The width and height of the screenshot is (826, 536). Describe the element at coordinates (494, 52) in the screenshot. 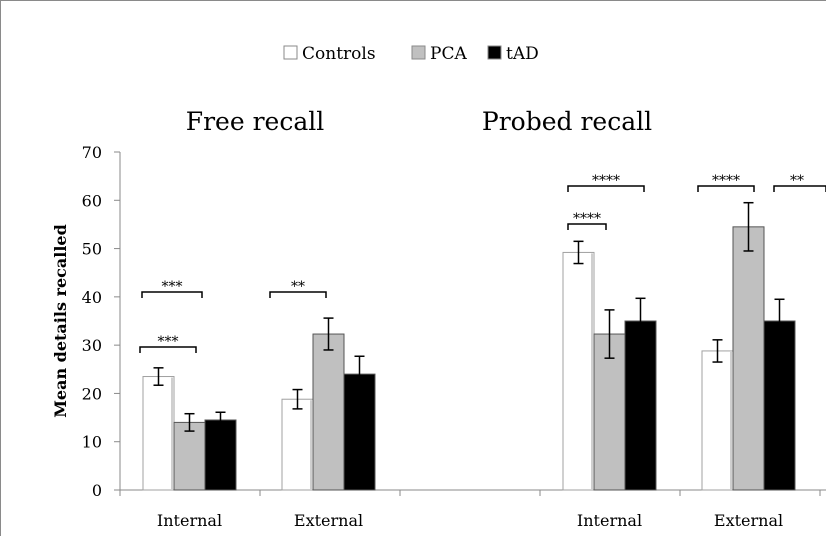

I see `legend-swatch-tad` at that location.